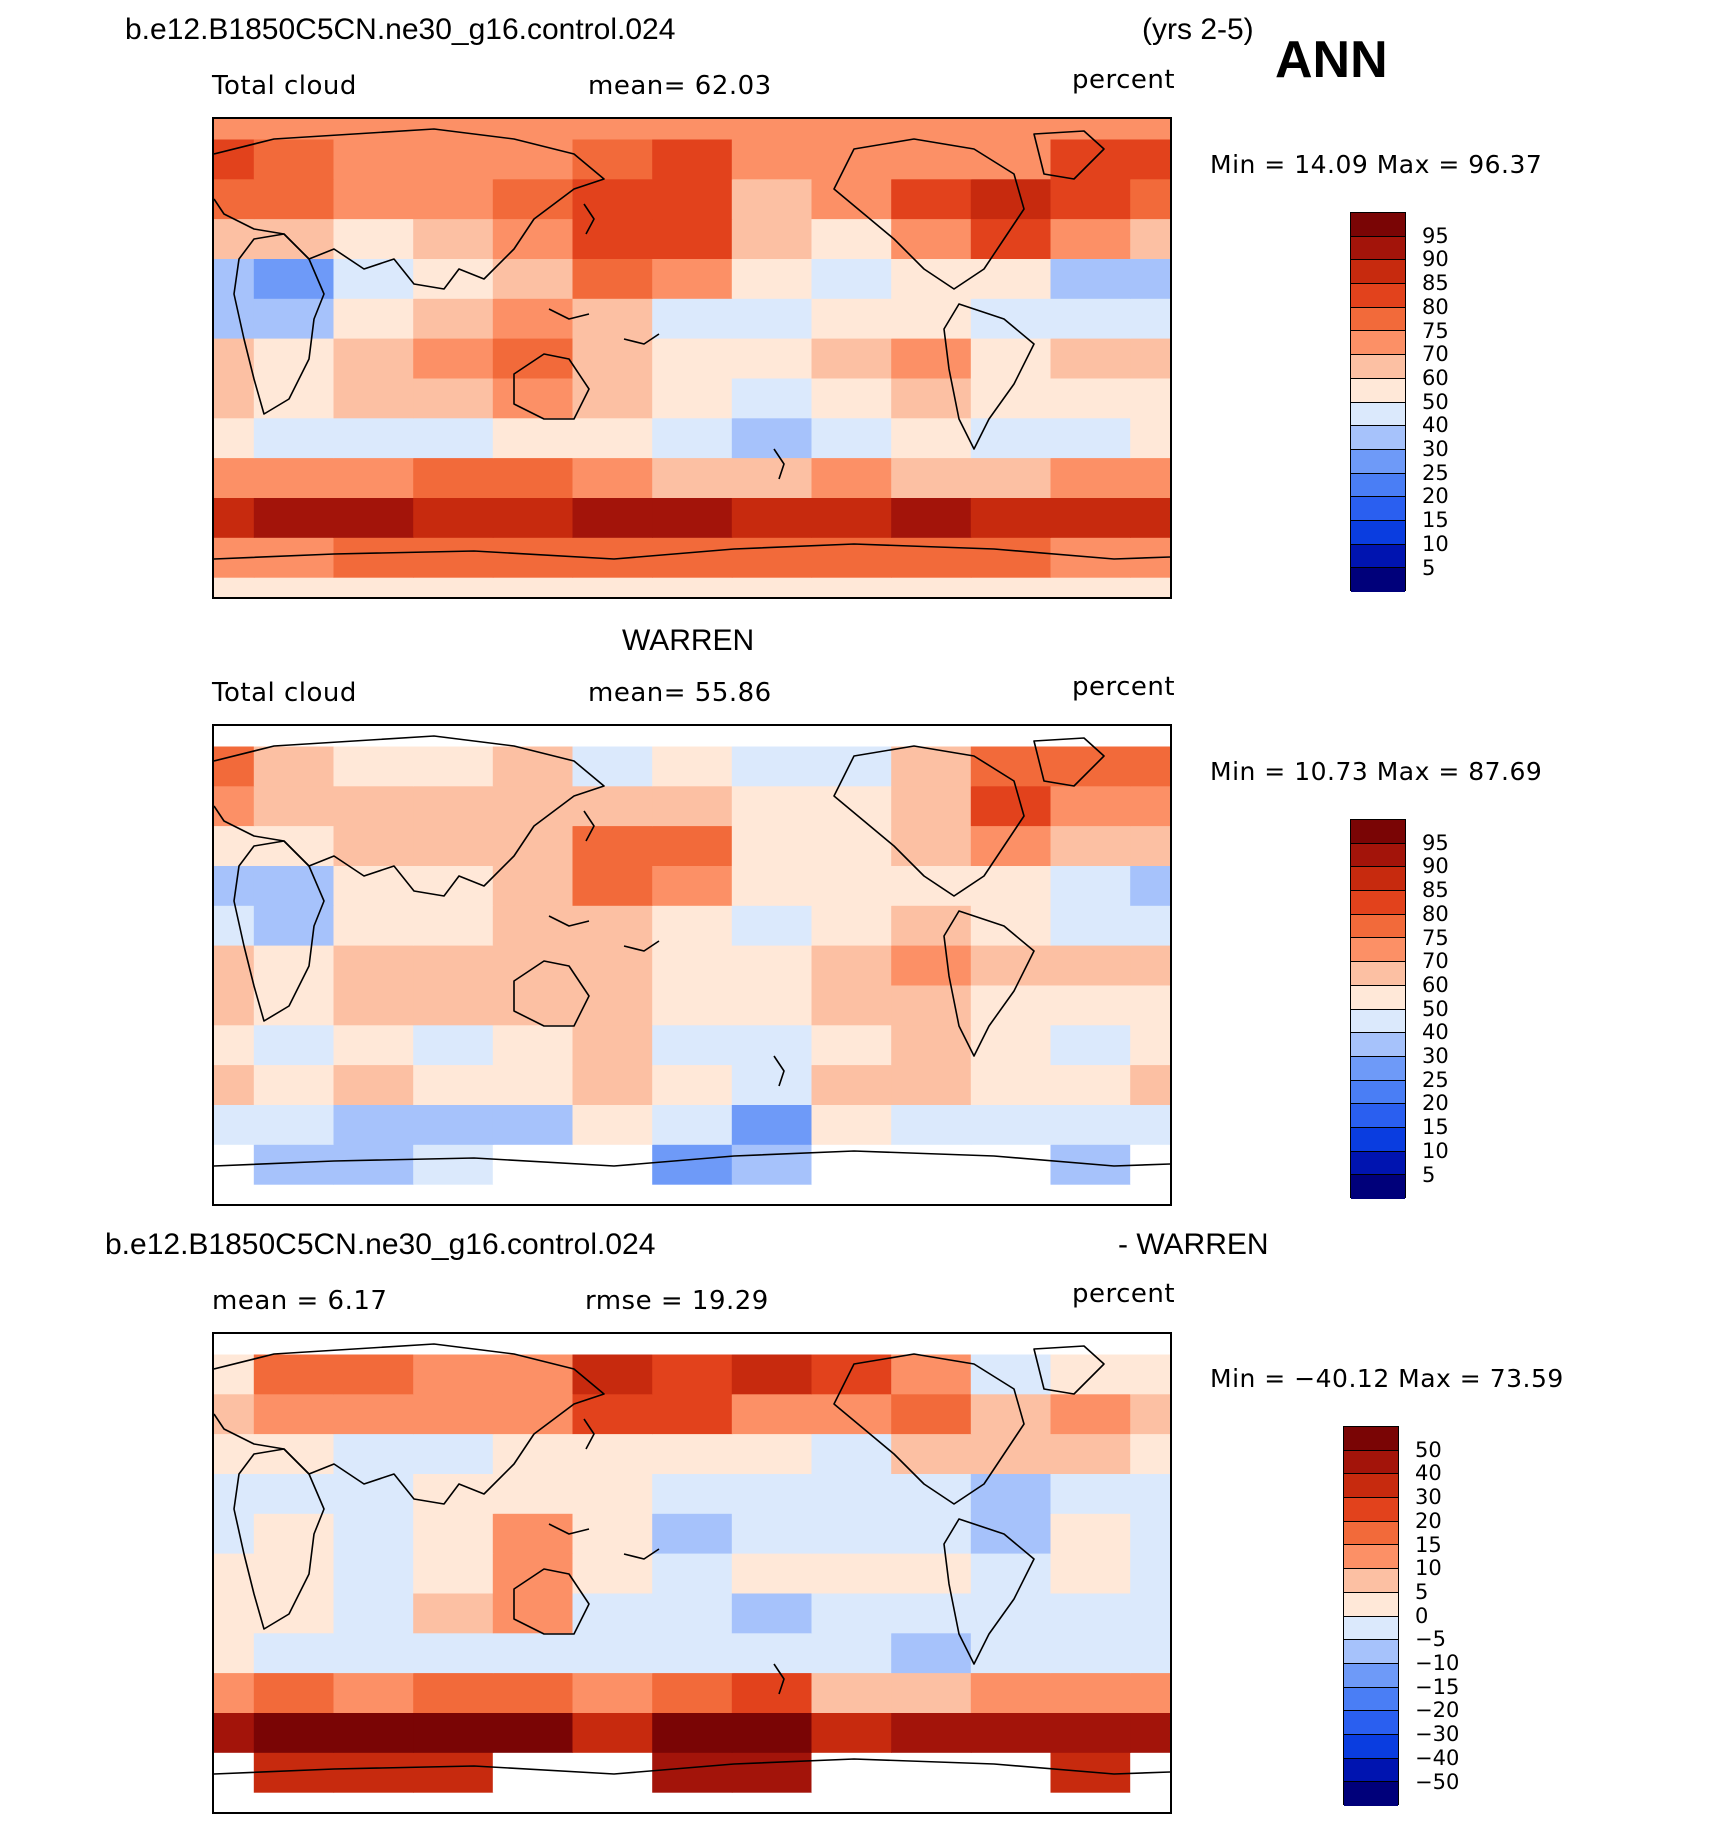 This screenshot has width=1710, height=1836. Describe the element at coordinates (1437, 1710) in the screenshot. I see `colorbar-tick-label: −20` at that location.